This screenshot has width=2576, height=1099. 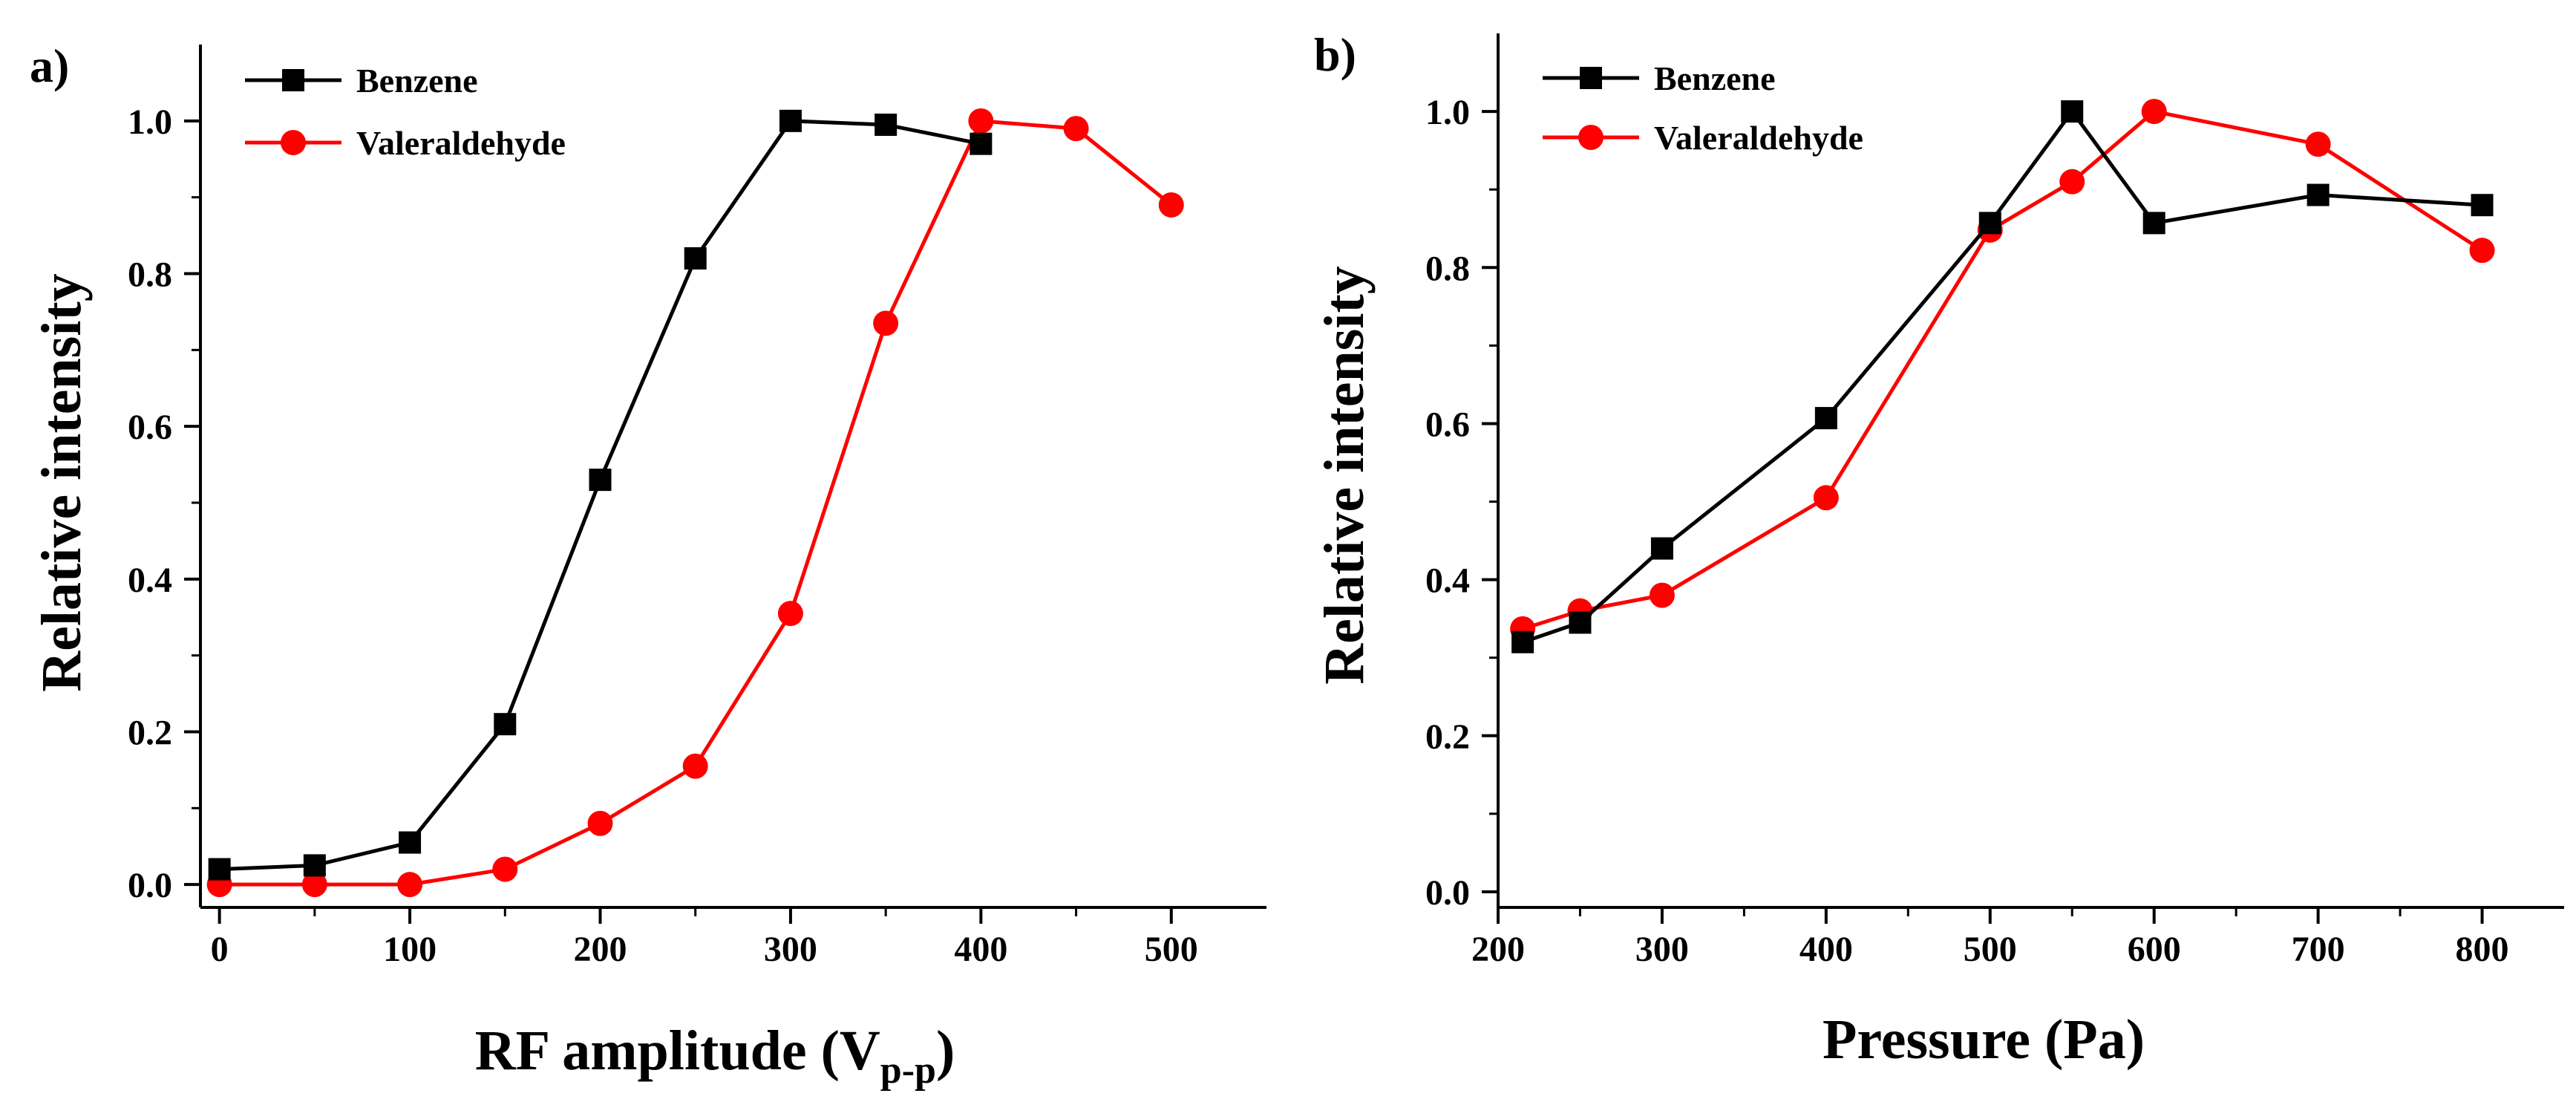 What do you see at coordinates (1447, 268) in the screenshot?
I see `panel-b-y-tick-label: 0.8` at bounding box center [1447, 268].